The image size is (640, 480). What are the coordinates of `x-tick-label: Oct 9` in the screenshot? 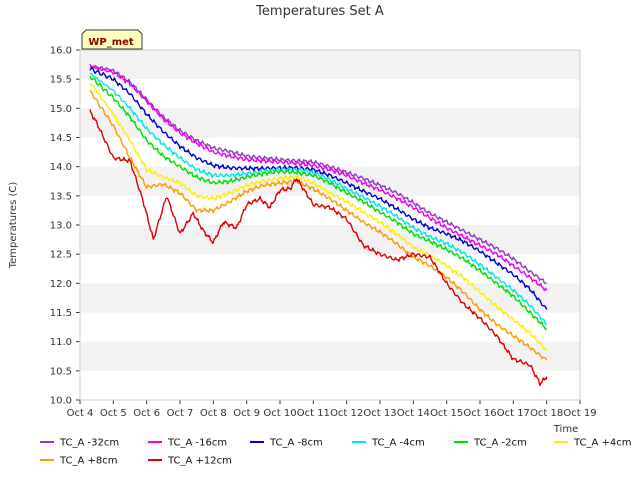 It's located at (246, 413).